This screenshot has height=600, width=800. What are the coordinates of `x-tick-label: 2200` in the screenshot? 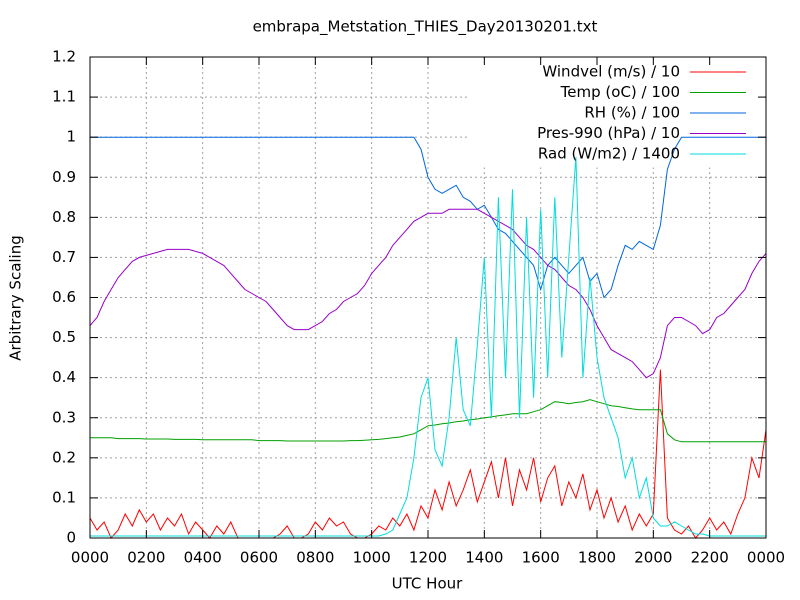 It's located at (710, 558).